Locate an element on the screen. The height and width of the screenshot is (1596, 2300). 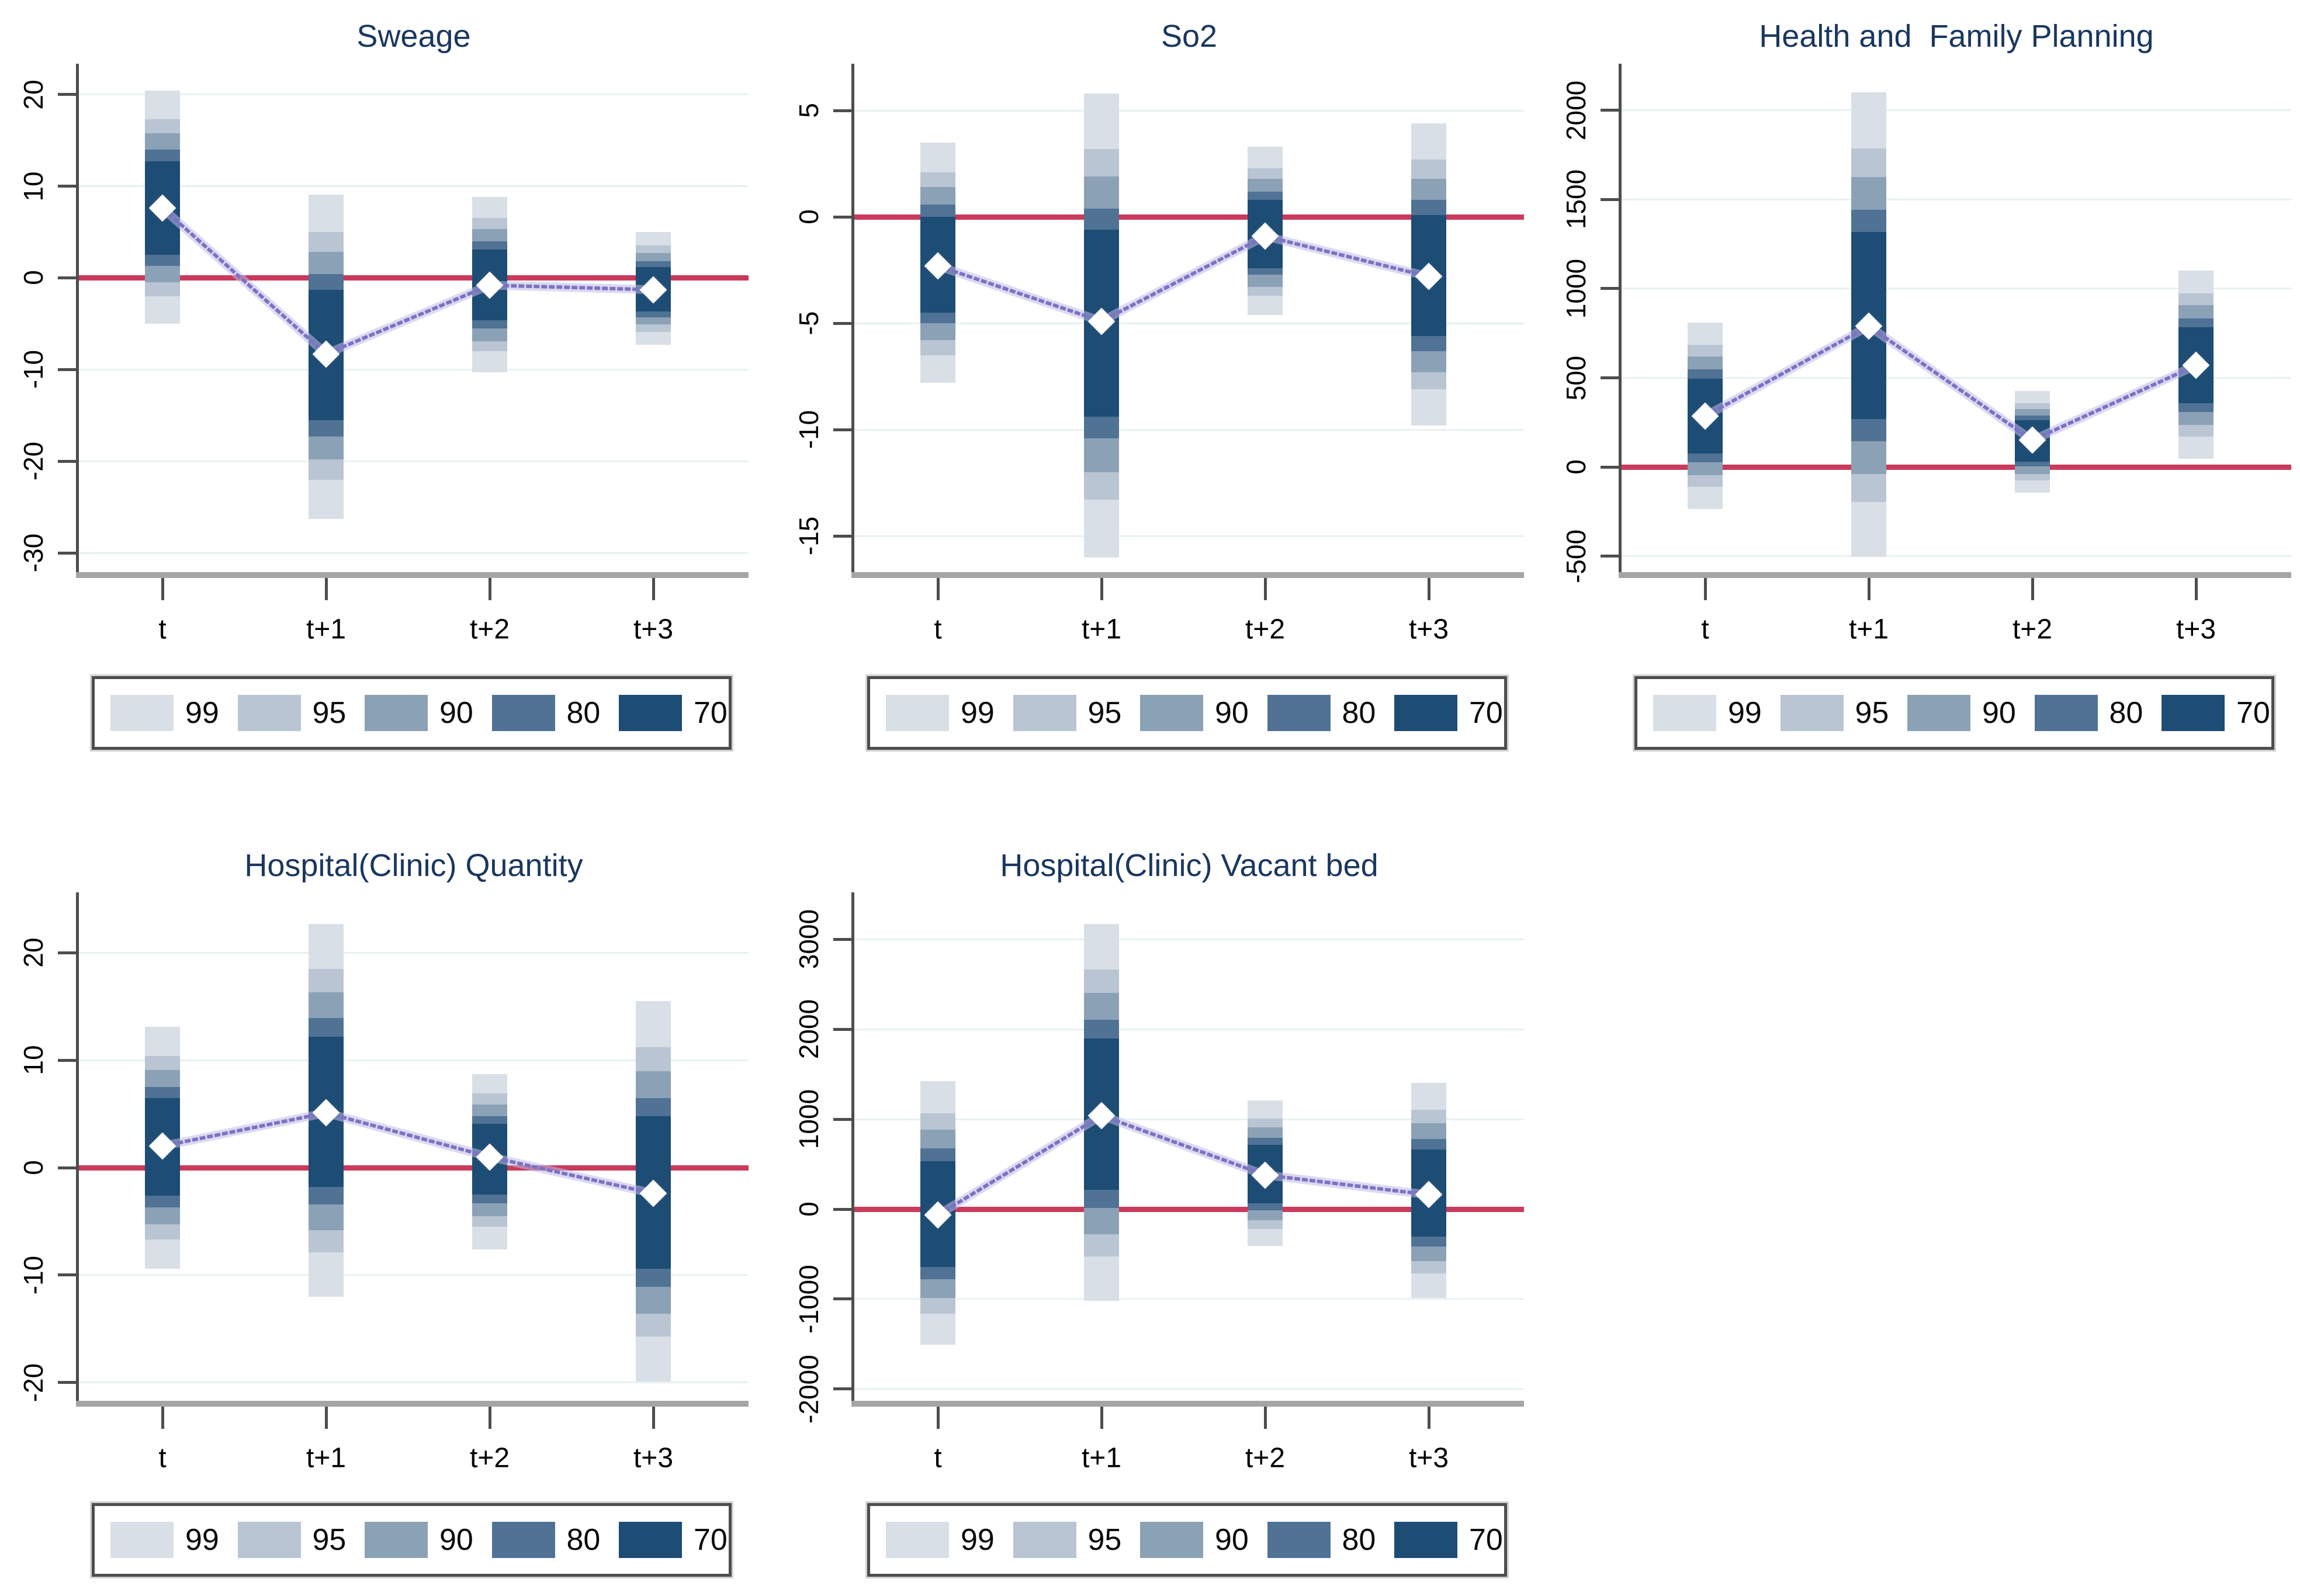
panel-title: Sweage is located at coordinates (413, 36).